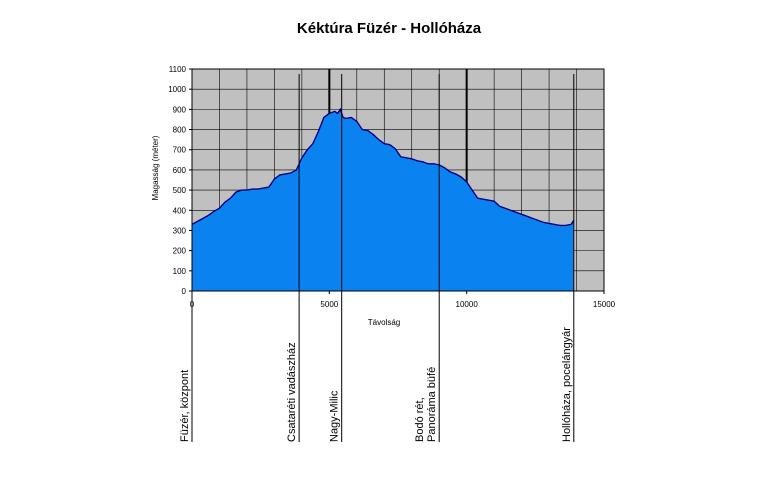 The width and height of the screenshot is (778, 485). I want to click on waypoint-label: Bodó rét,Panoráma büfé, so click(426, 404).